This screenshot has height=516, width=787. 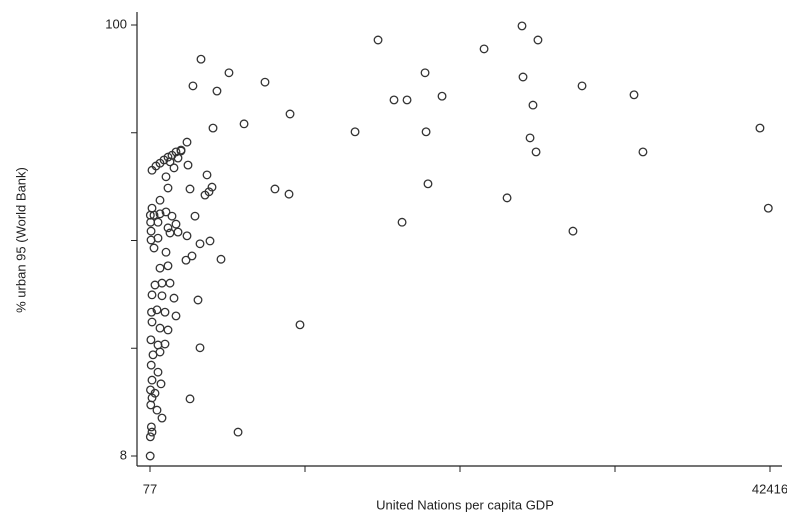 I want to click on y-tick-label: 100, so click(x=116, y=23).